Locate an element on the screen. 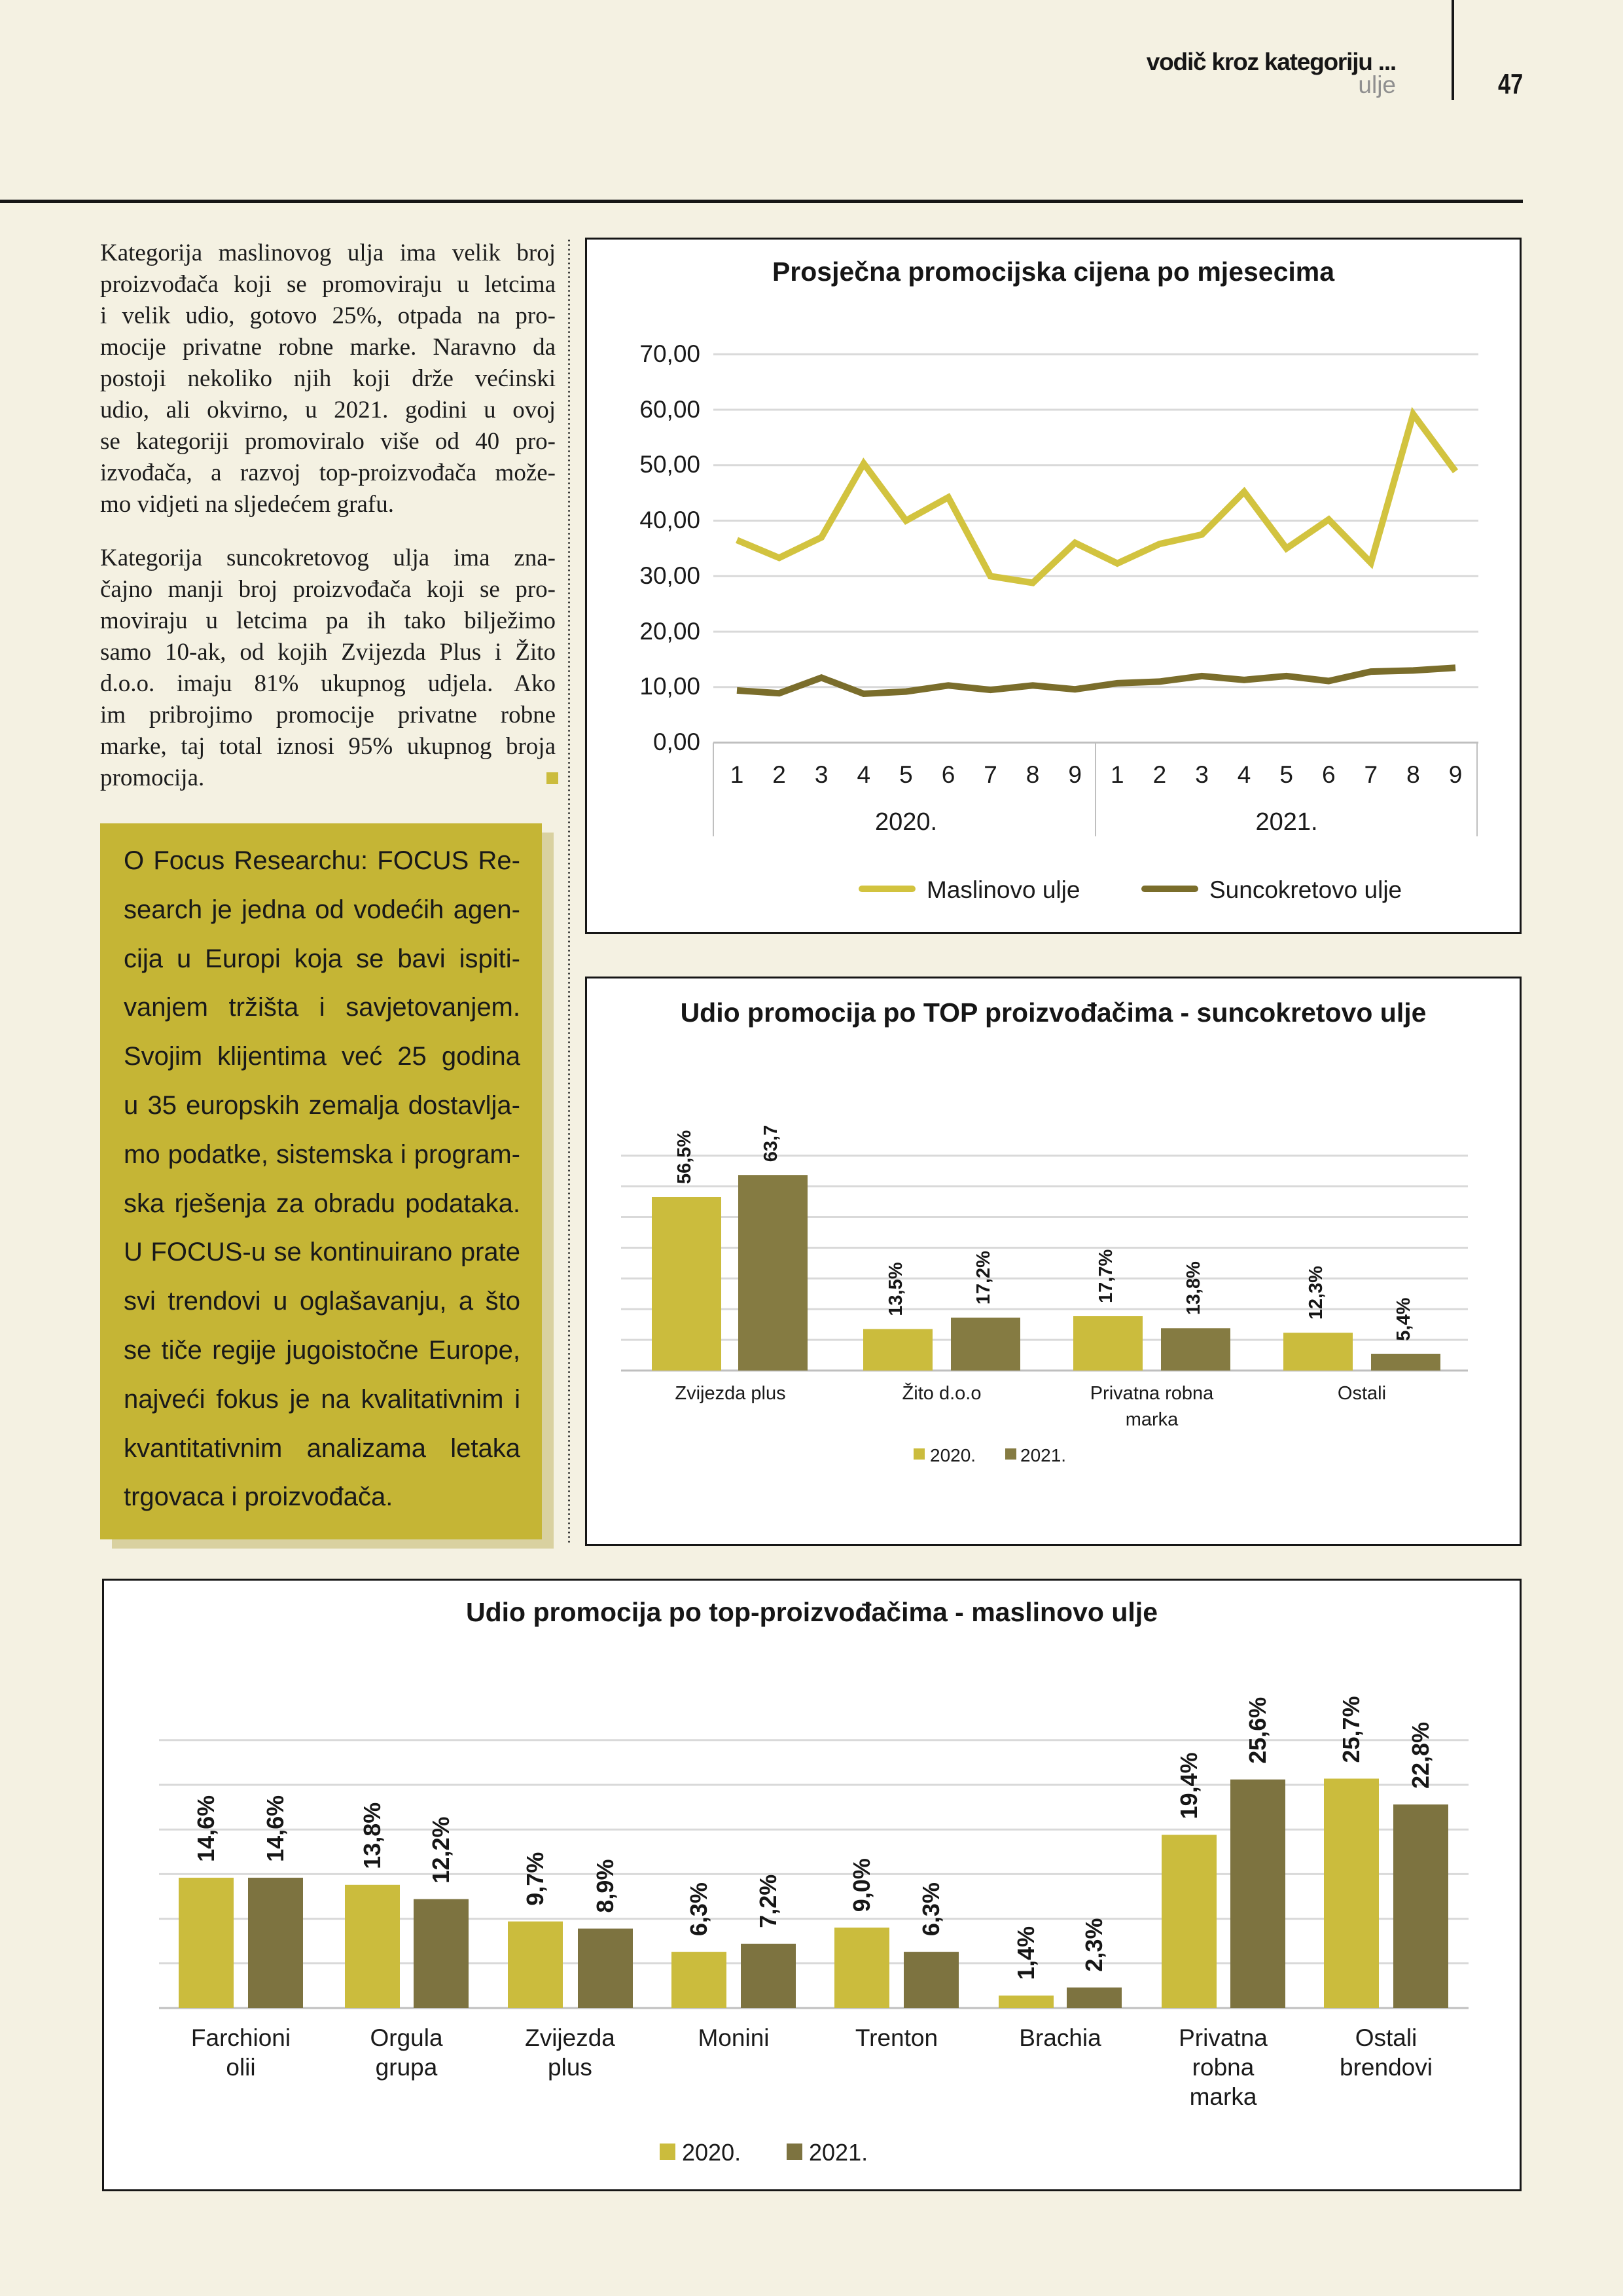 Image resolution: width=1623 pixels, height=2296 pixels. svg-text: 56,5% is located at coordinates (684, 1157).